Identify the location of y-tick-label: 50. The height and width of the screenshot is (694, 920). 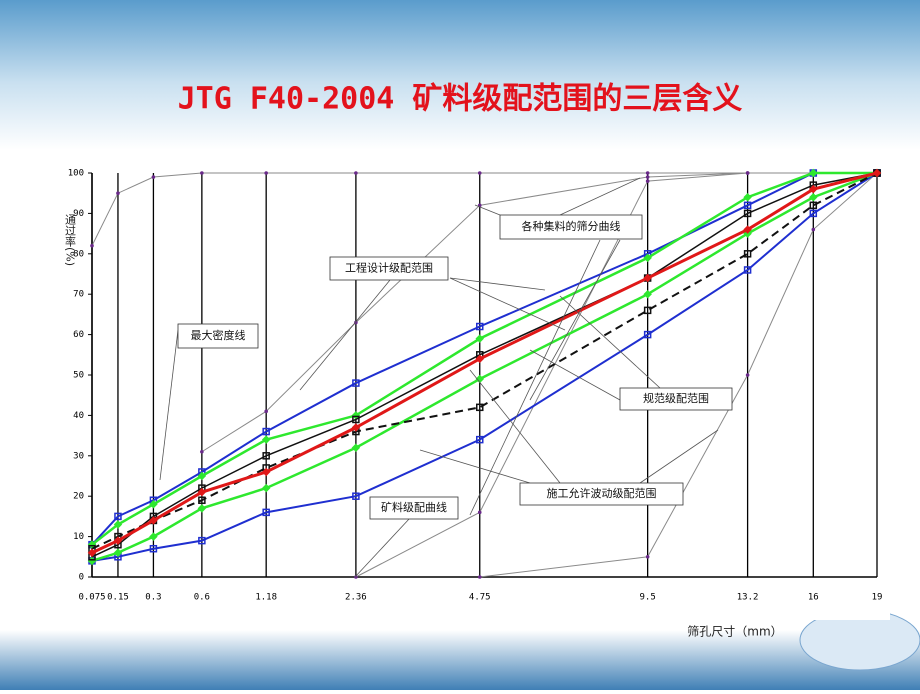
(78, 376).